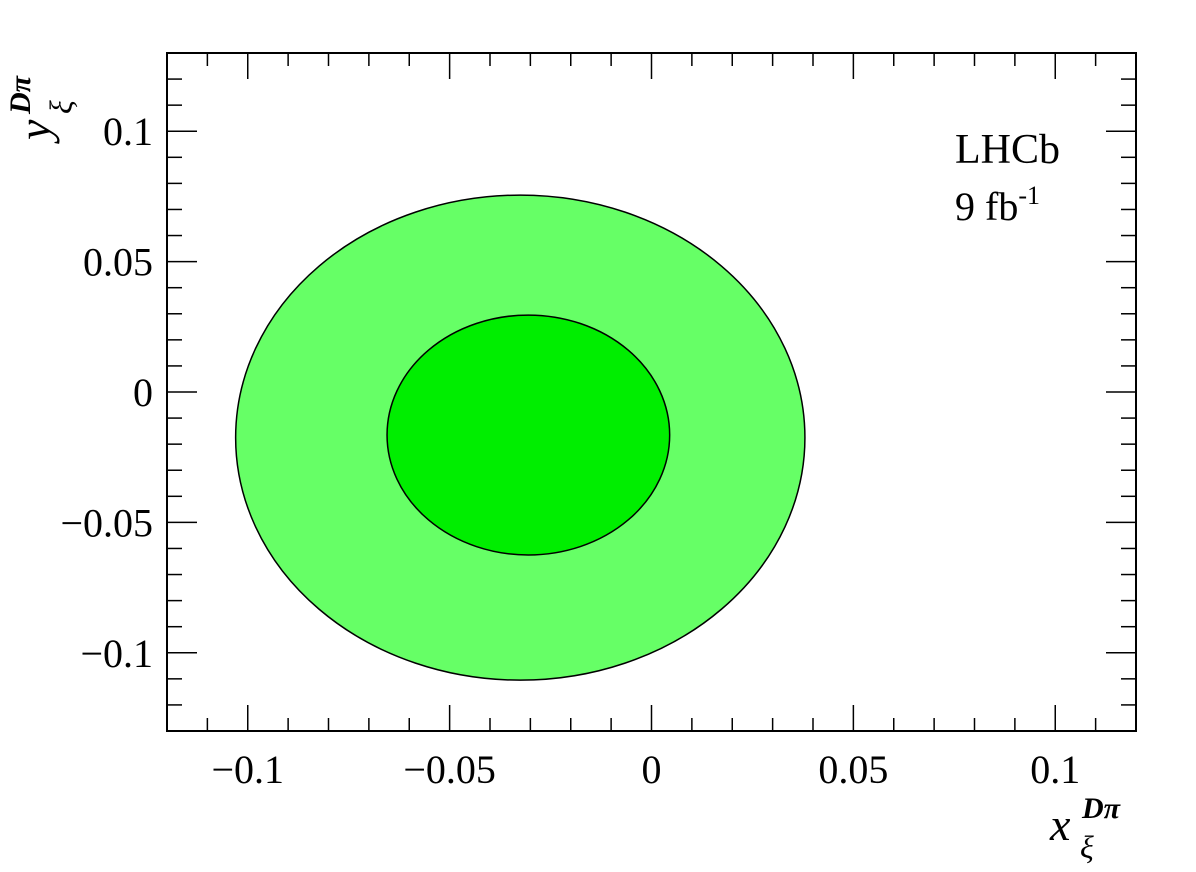 The height and width of the screenshot is (872, 1196). Describe the element at coordinates (143, 392) in the screenshot. I see `y-tick-label: 0` at that location.